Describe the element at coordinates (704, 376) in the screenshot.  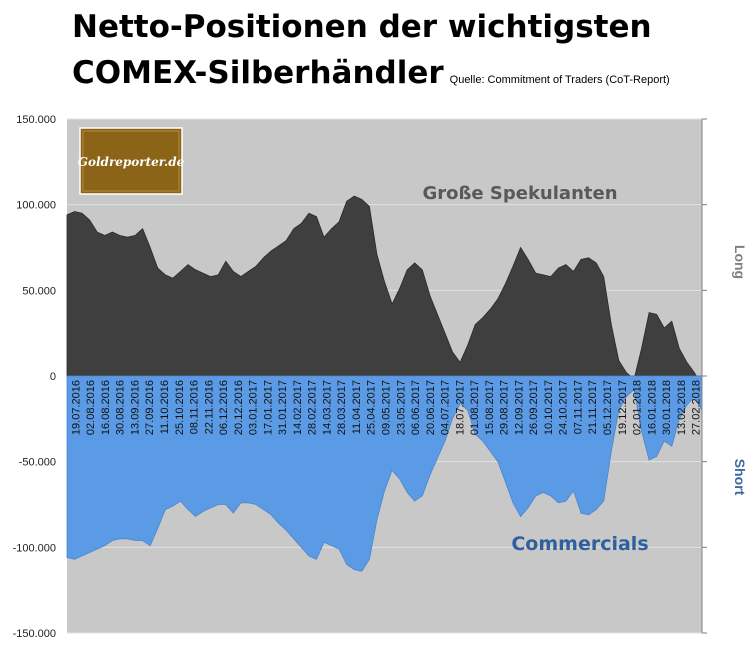
I see `right-axis-ticks` at that location.